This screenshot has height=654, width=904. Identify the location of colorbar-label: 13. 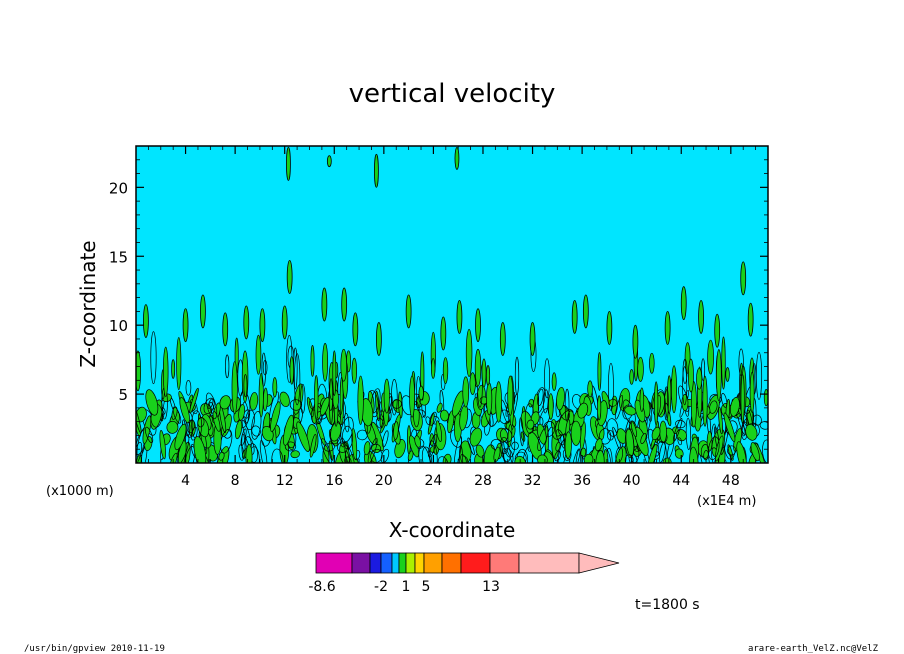
(491, 587).